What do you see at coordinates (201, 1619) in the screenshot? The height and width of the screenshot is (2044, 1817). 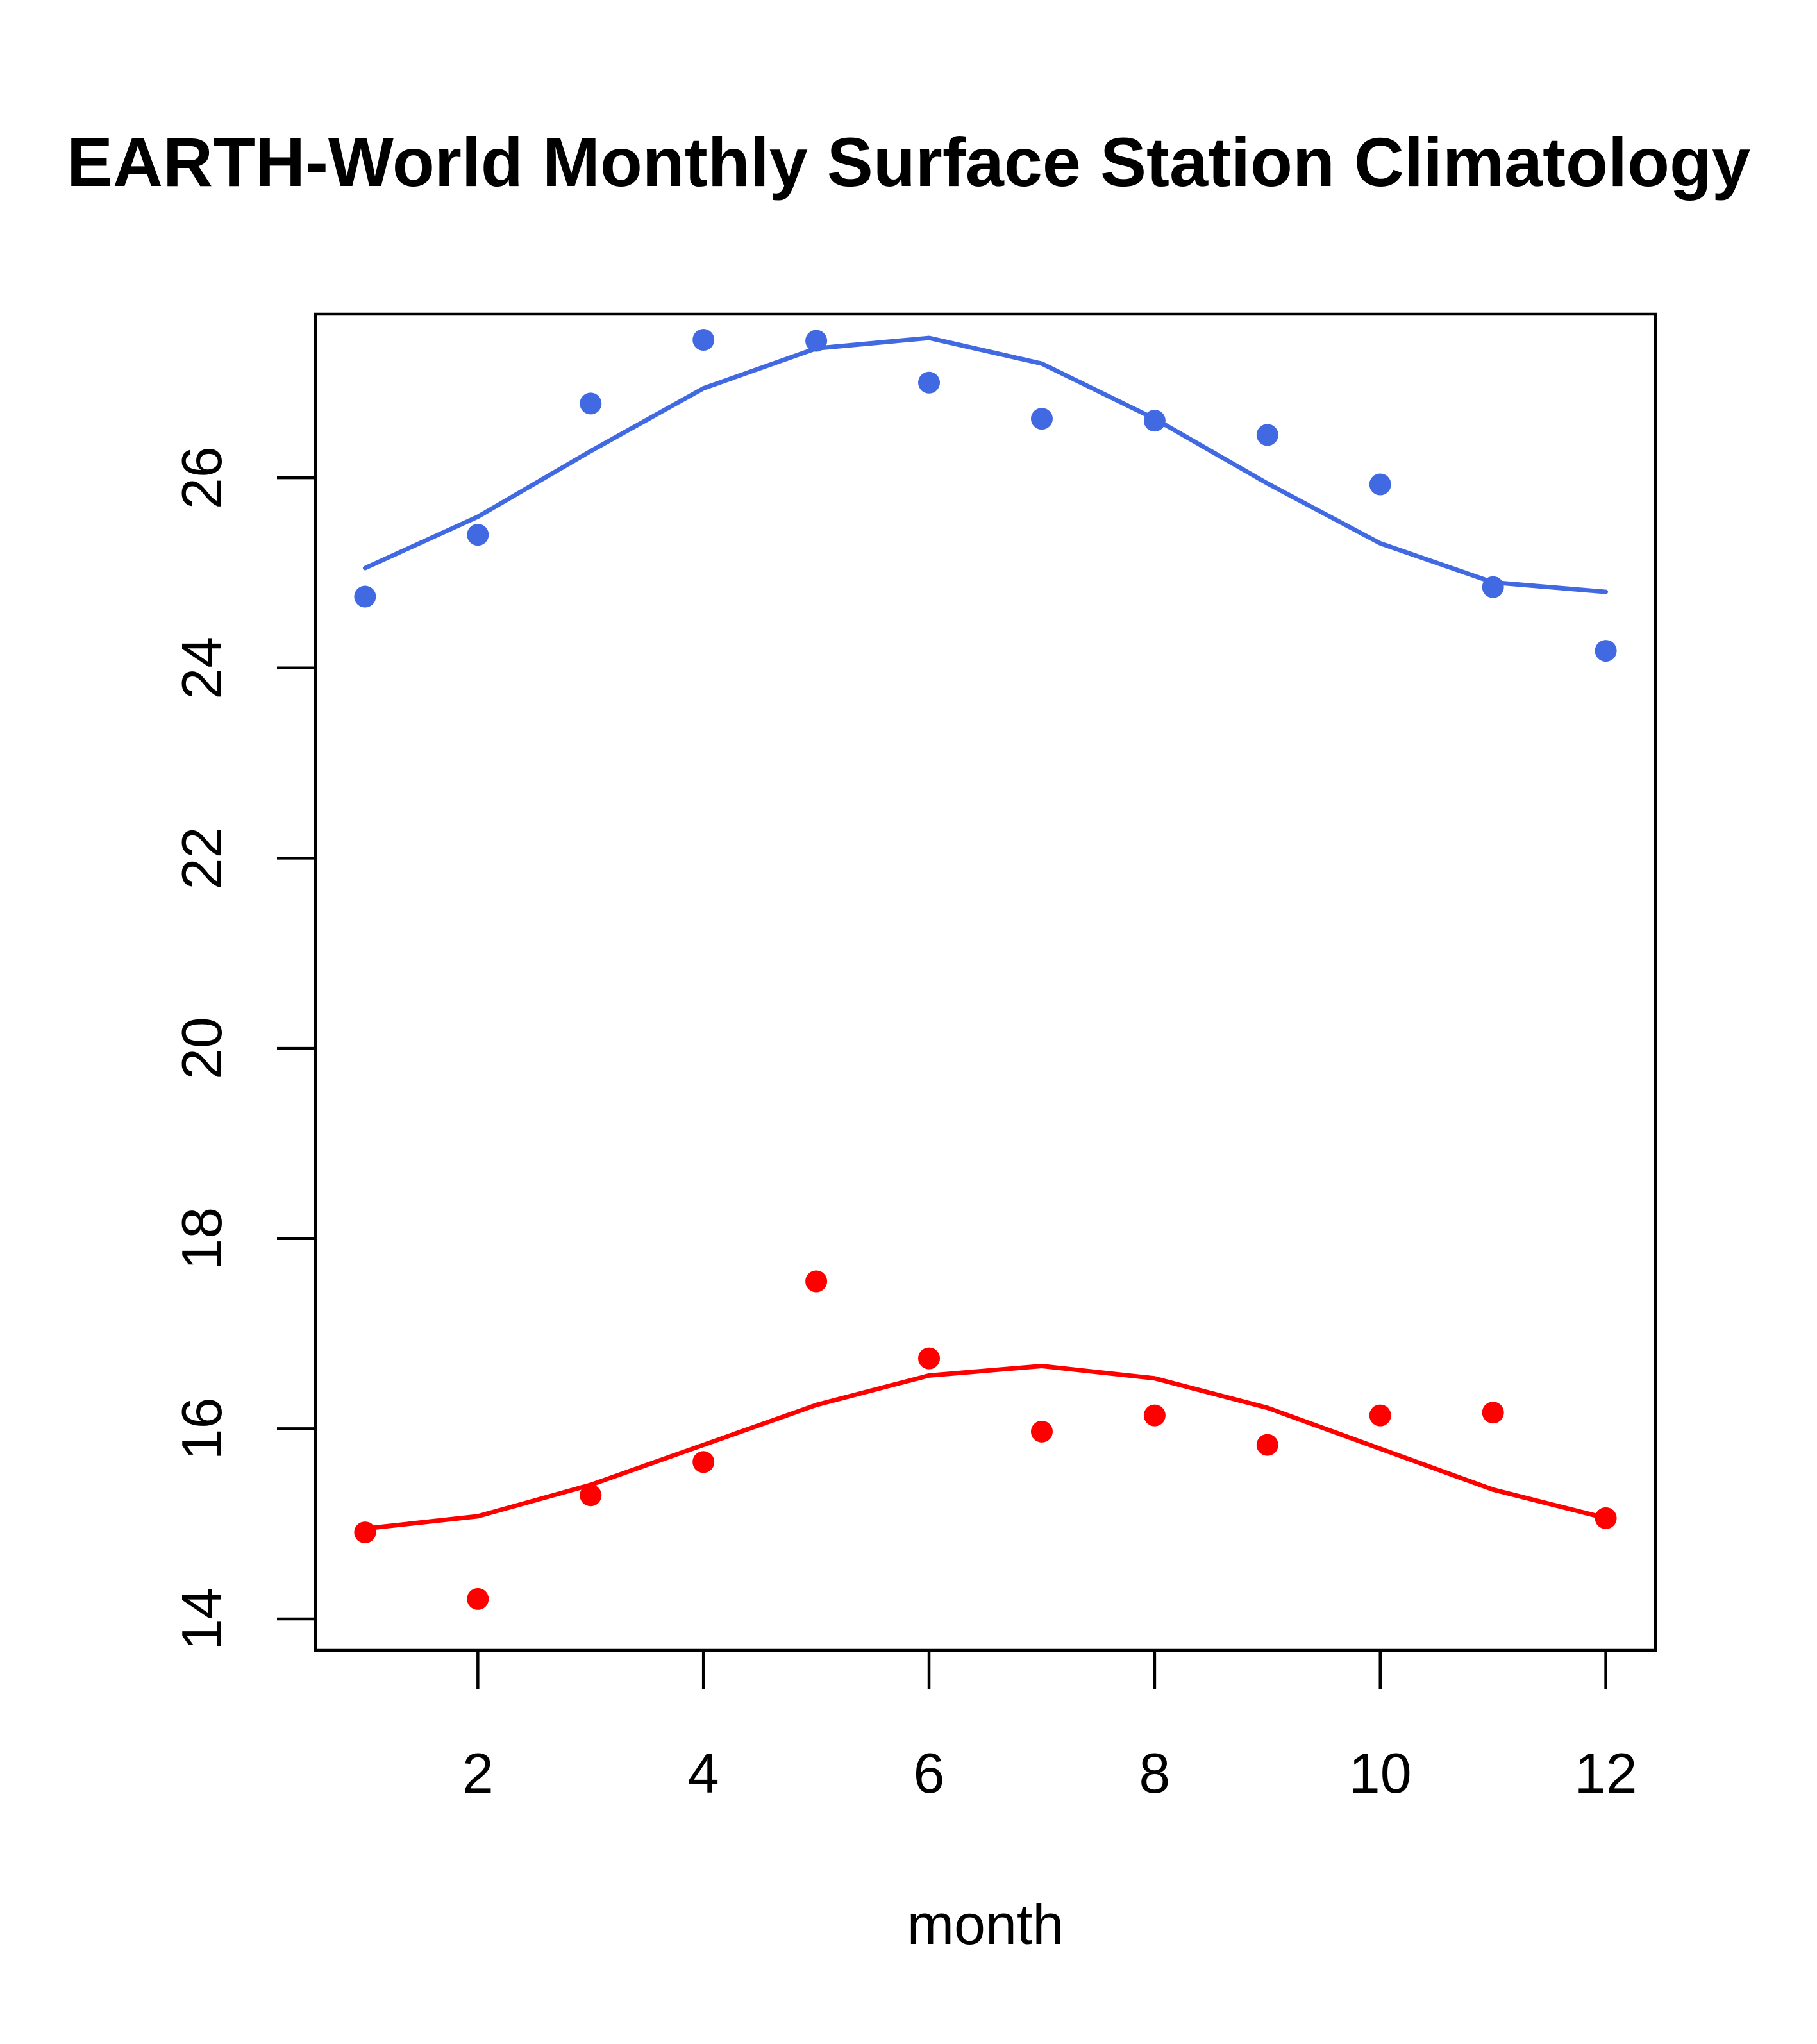 I see `y-tick-label: 14` at bounding box center [201, 1619].